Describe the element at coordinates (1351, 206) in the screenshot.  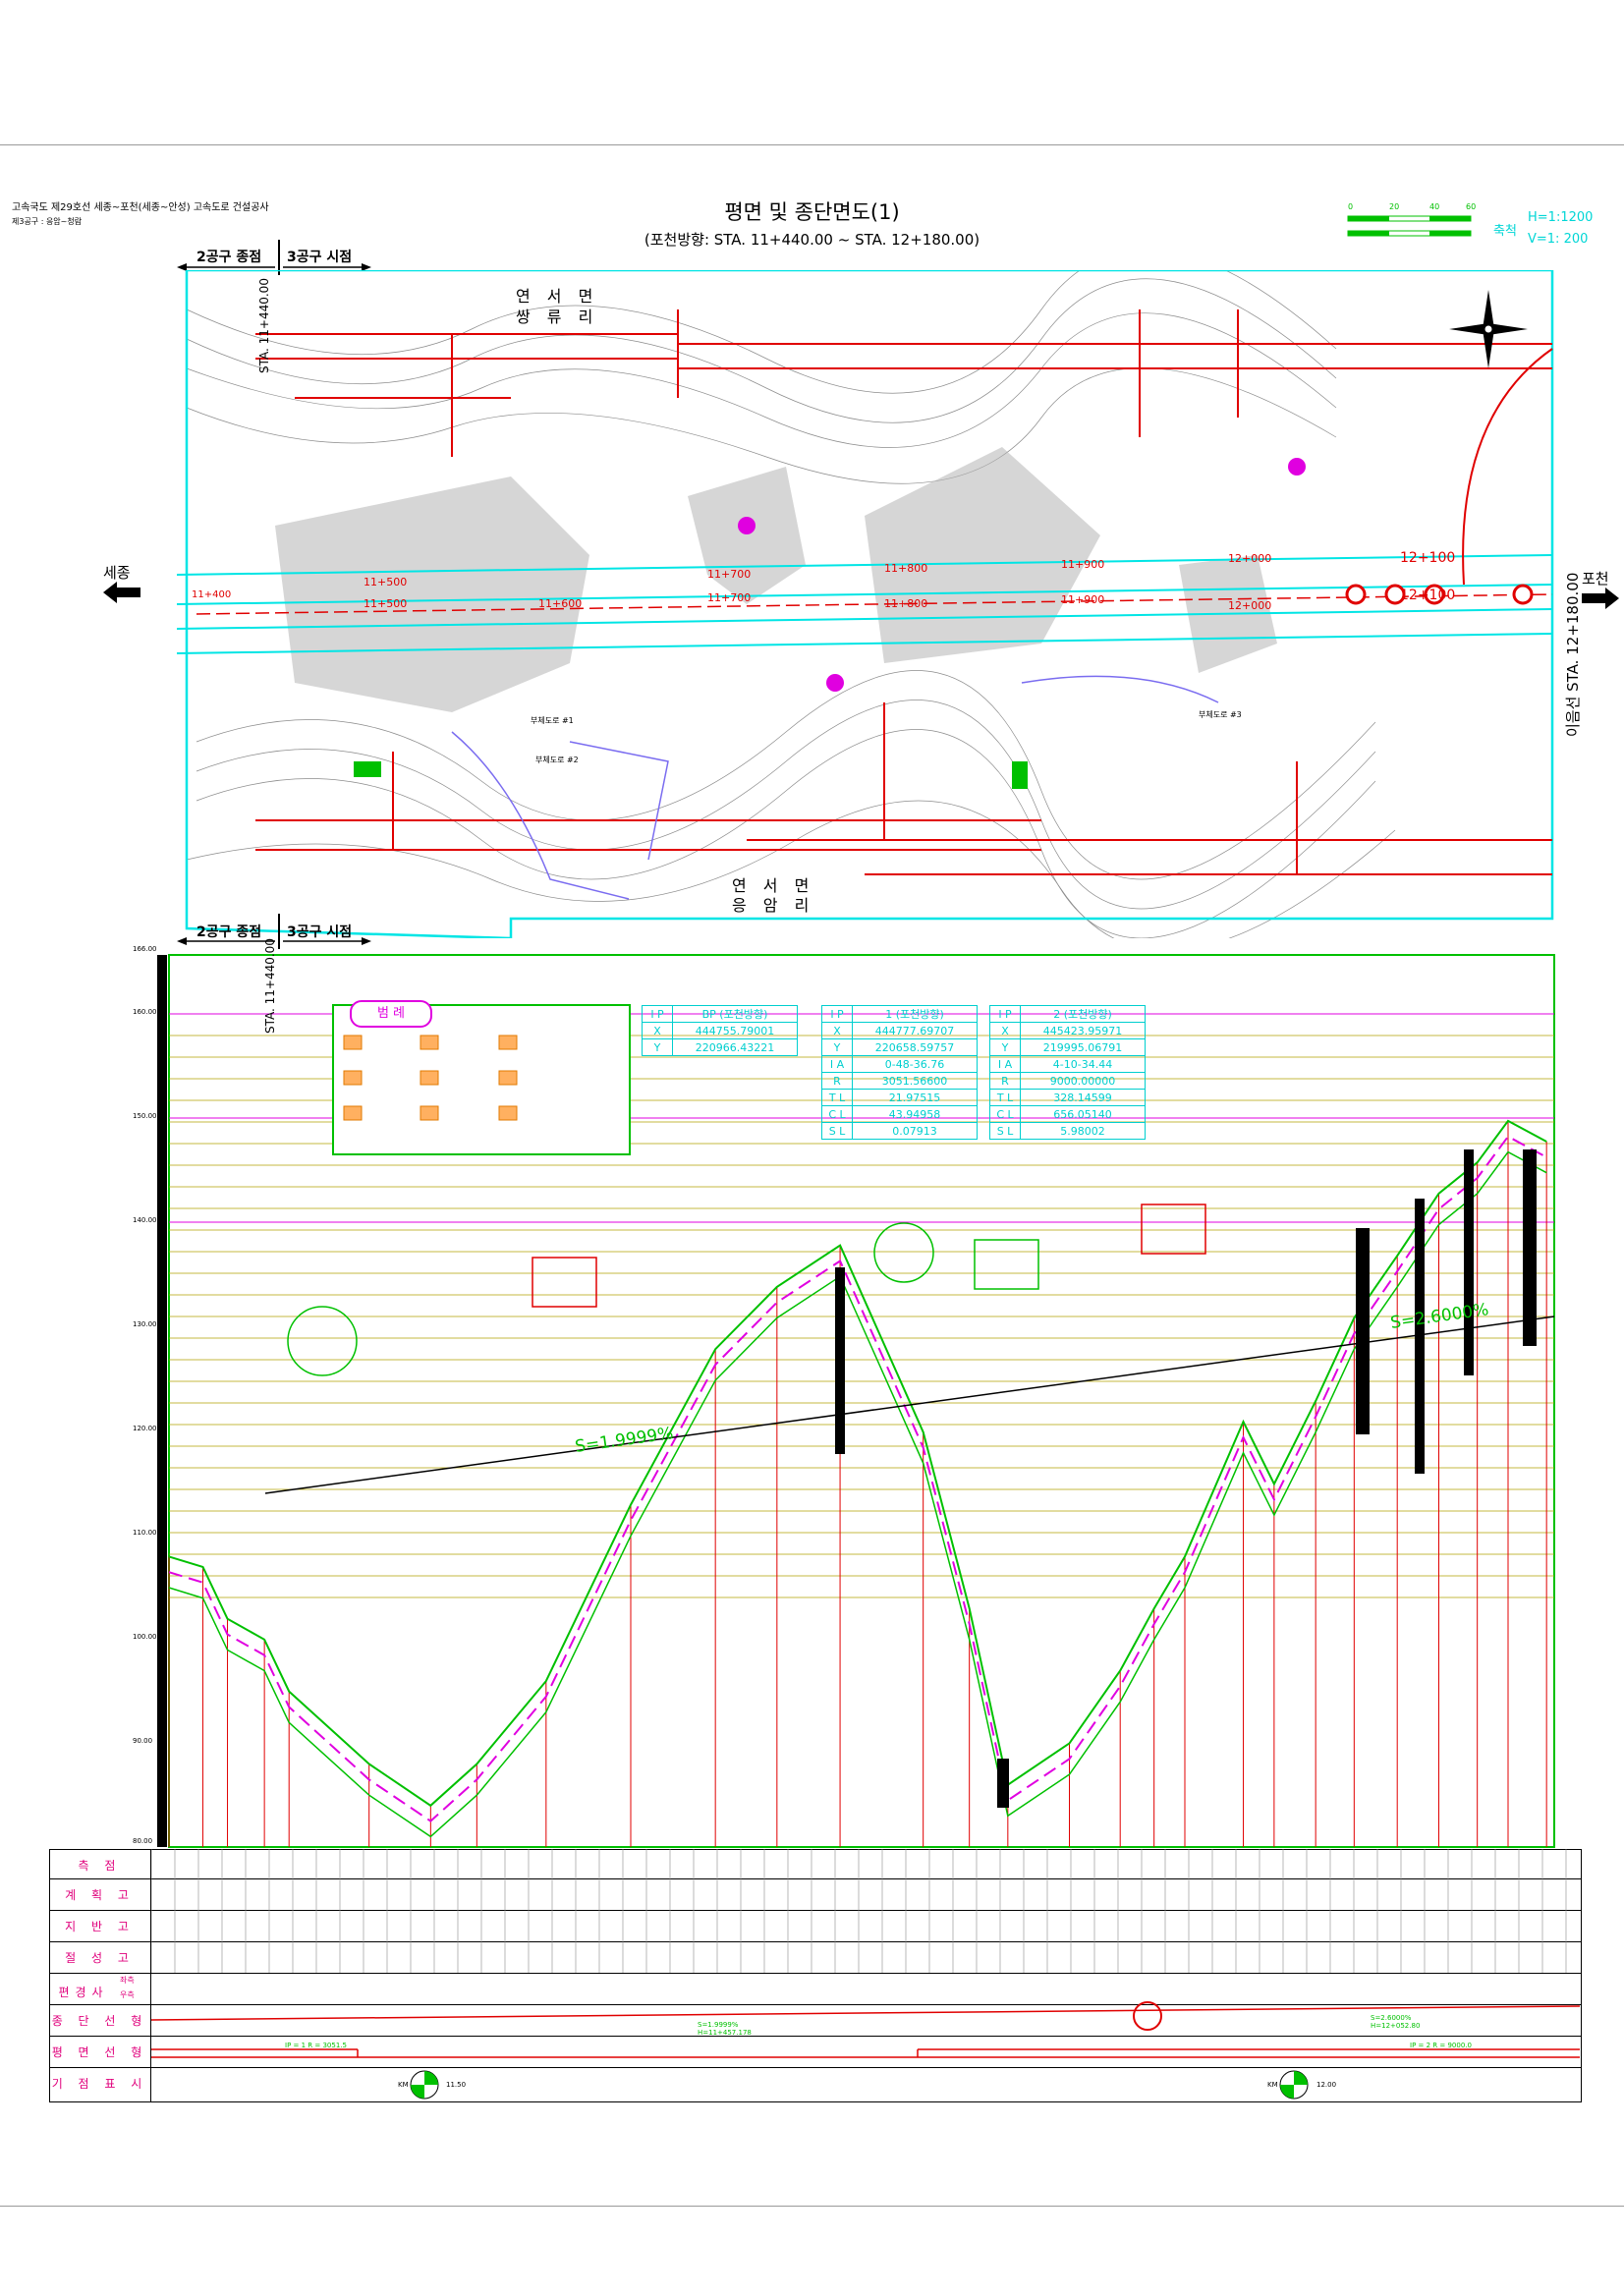
I see `scale-tick-0: 0` at that location.